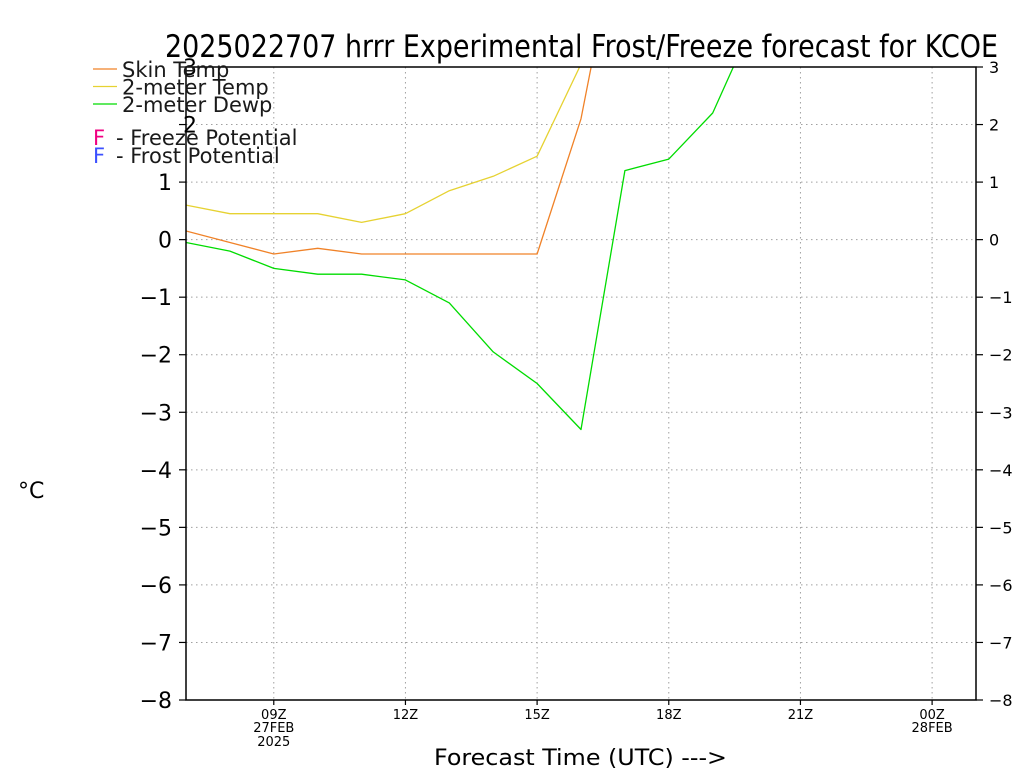  Describe the element at coordinates (1001, 527) in the screenshot. I see `y-tick-label-right: −5` at that location.